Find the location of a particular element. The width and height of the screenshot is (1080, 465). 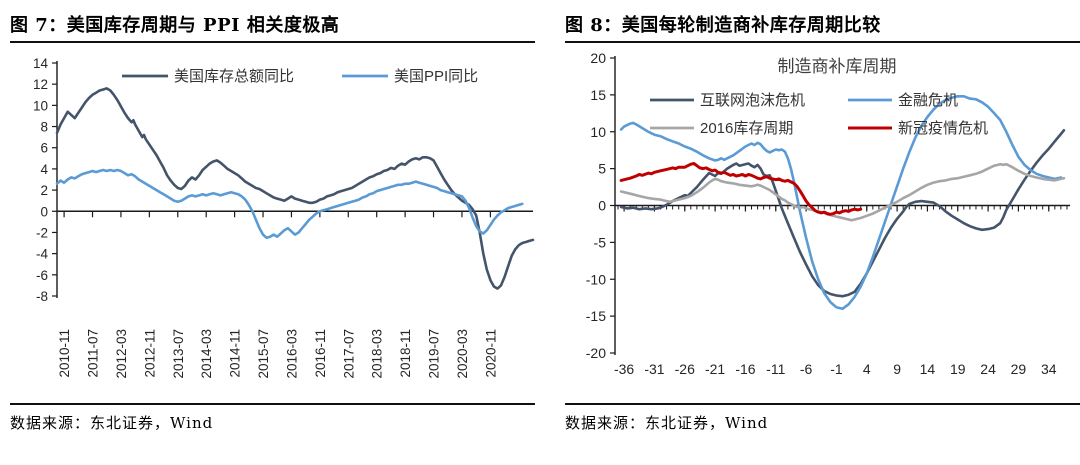

legend-label: 2016库存周期 is located at coordinates (746, 128).